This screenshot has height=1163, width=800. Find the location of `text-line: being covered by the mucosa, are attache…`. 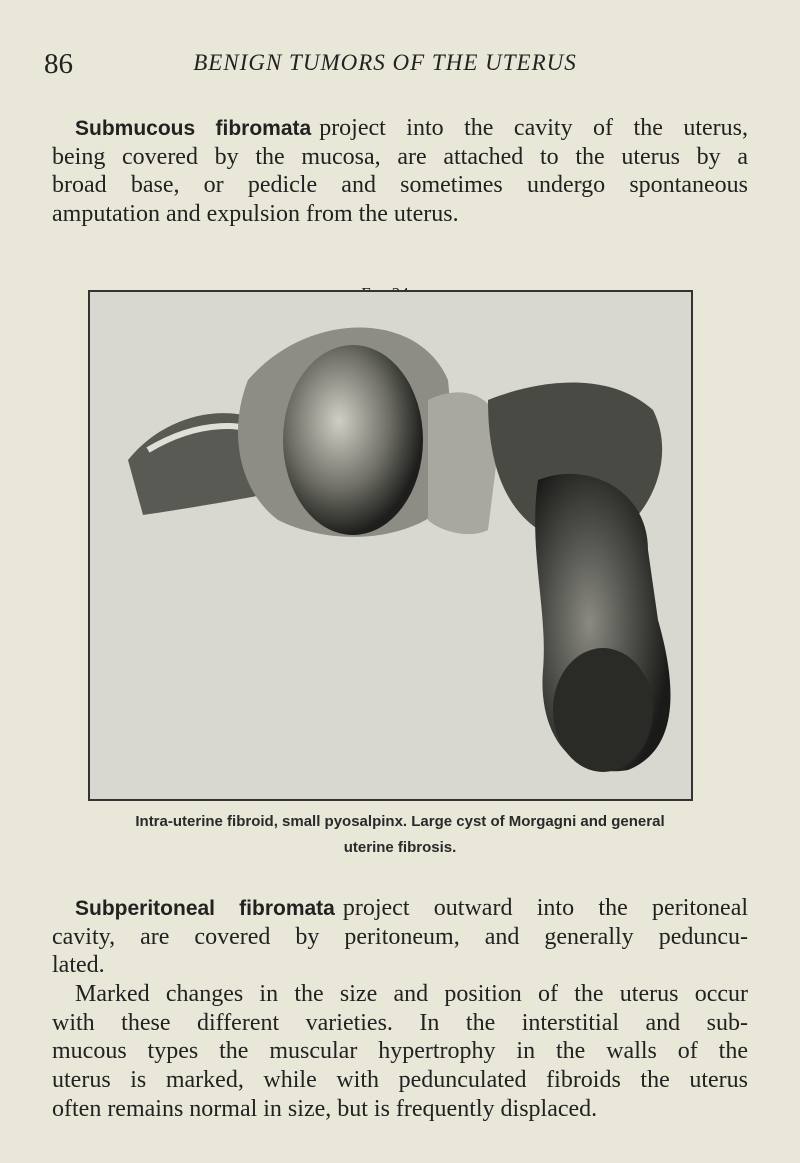

text-line: being covered by the mucosa, are attache… is located at coordinates (400, 157).